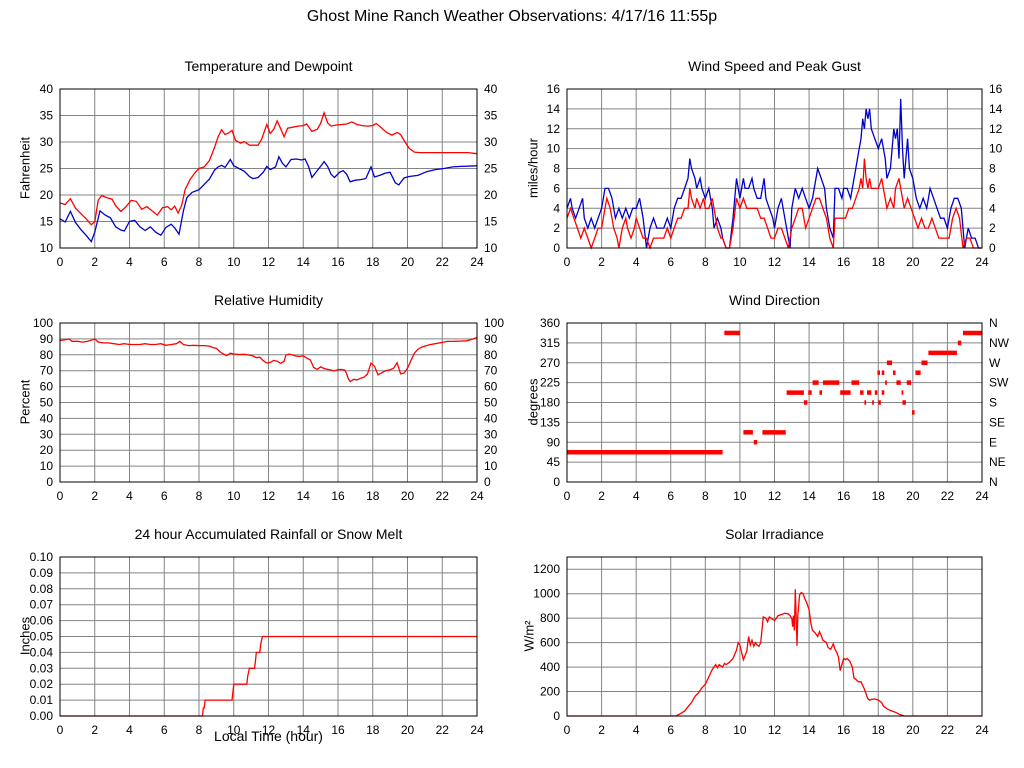 The width and height of the screenshot is (1024, 768). Describe the element at coordinates (550, 403) in the screenshot. I see `svg-text: 180` at that location.